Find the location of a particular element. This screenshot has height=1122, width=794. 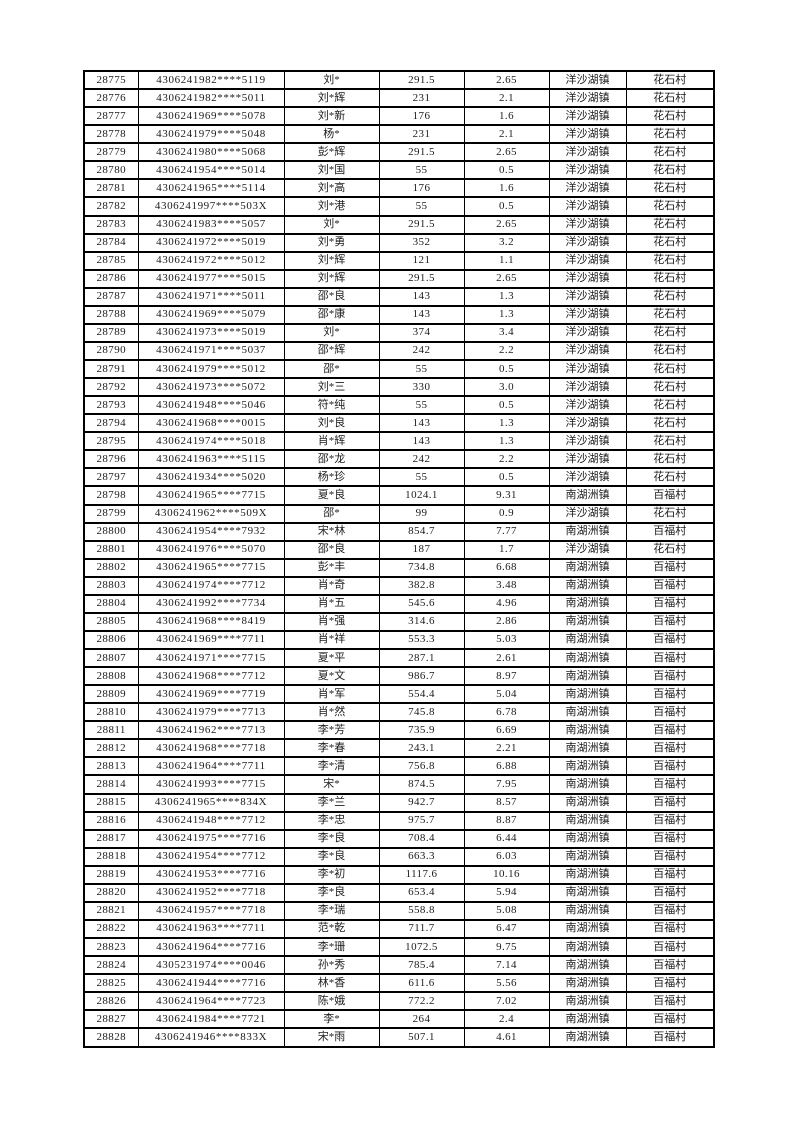

cell-seq: 28824 is located at coordinates (111, 965).